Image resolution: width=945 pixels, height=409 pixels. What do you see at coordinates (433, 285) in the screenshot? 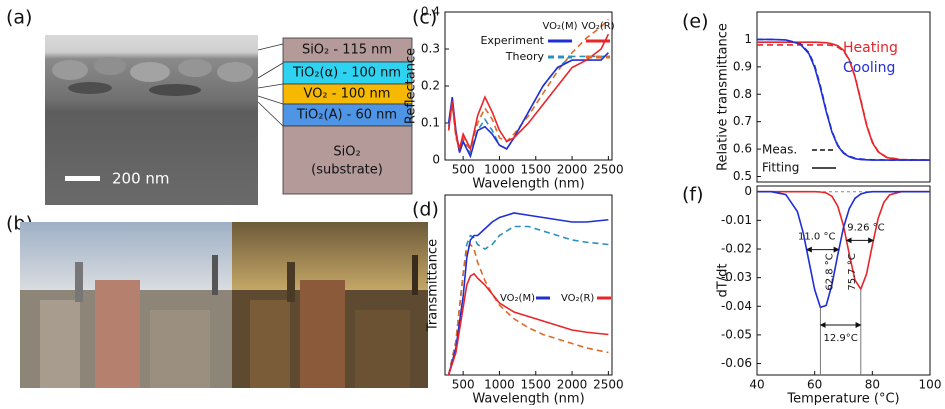
I see `y-axis-label: Transmittance` at bounding box center [433, 285].